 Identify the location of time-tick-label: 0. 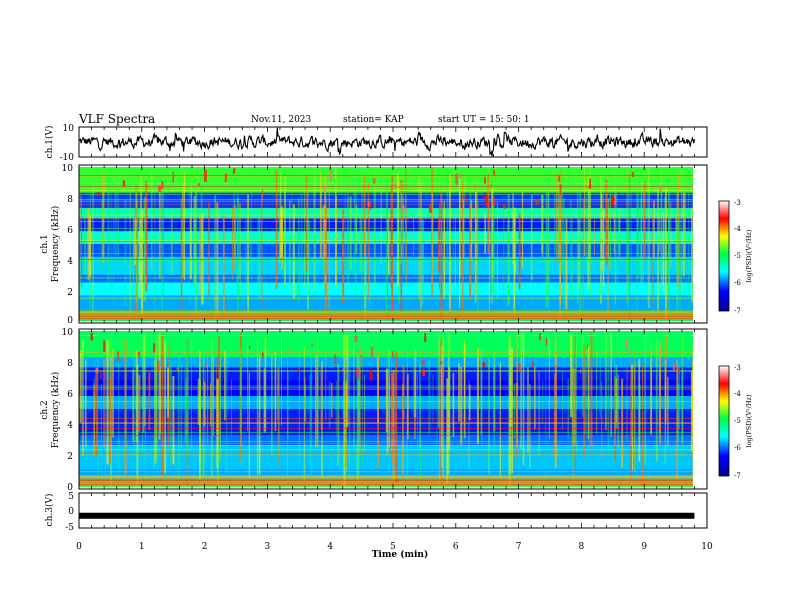
(79, 547).